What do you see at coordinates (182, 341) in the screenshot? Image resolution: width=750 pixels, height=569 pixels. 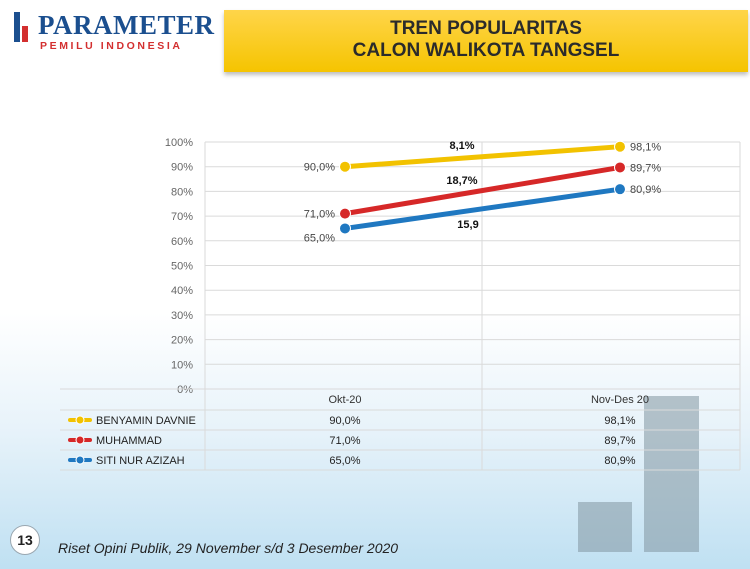 I see `y-tick-label: 20%` at bounding box center [182, 341].